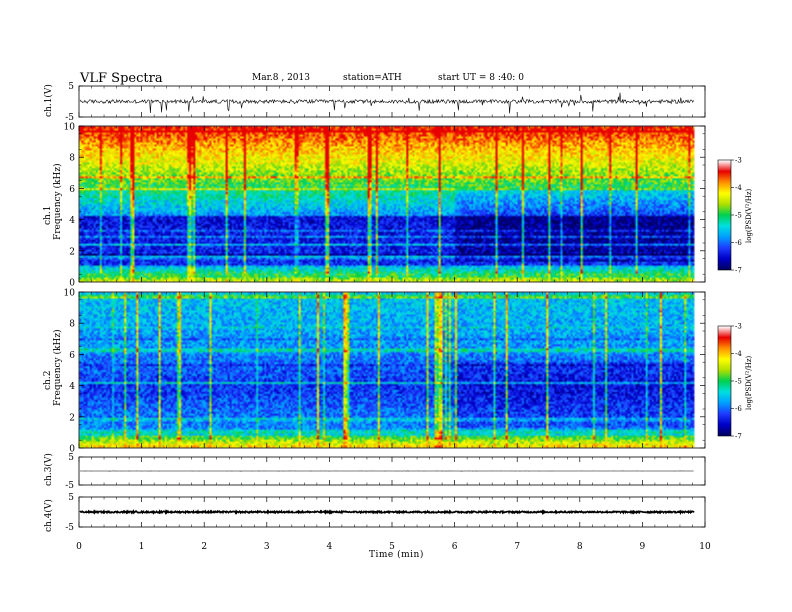 The width and height of the screenshot is (792, 612). I want to click on x-tick-label-4: 4, so click(330, 547).